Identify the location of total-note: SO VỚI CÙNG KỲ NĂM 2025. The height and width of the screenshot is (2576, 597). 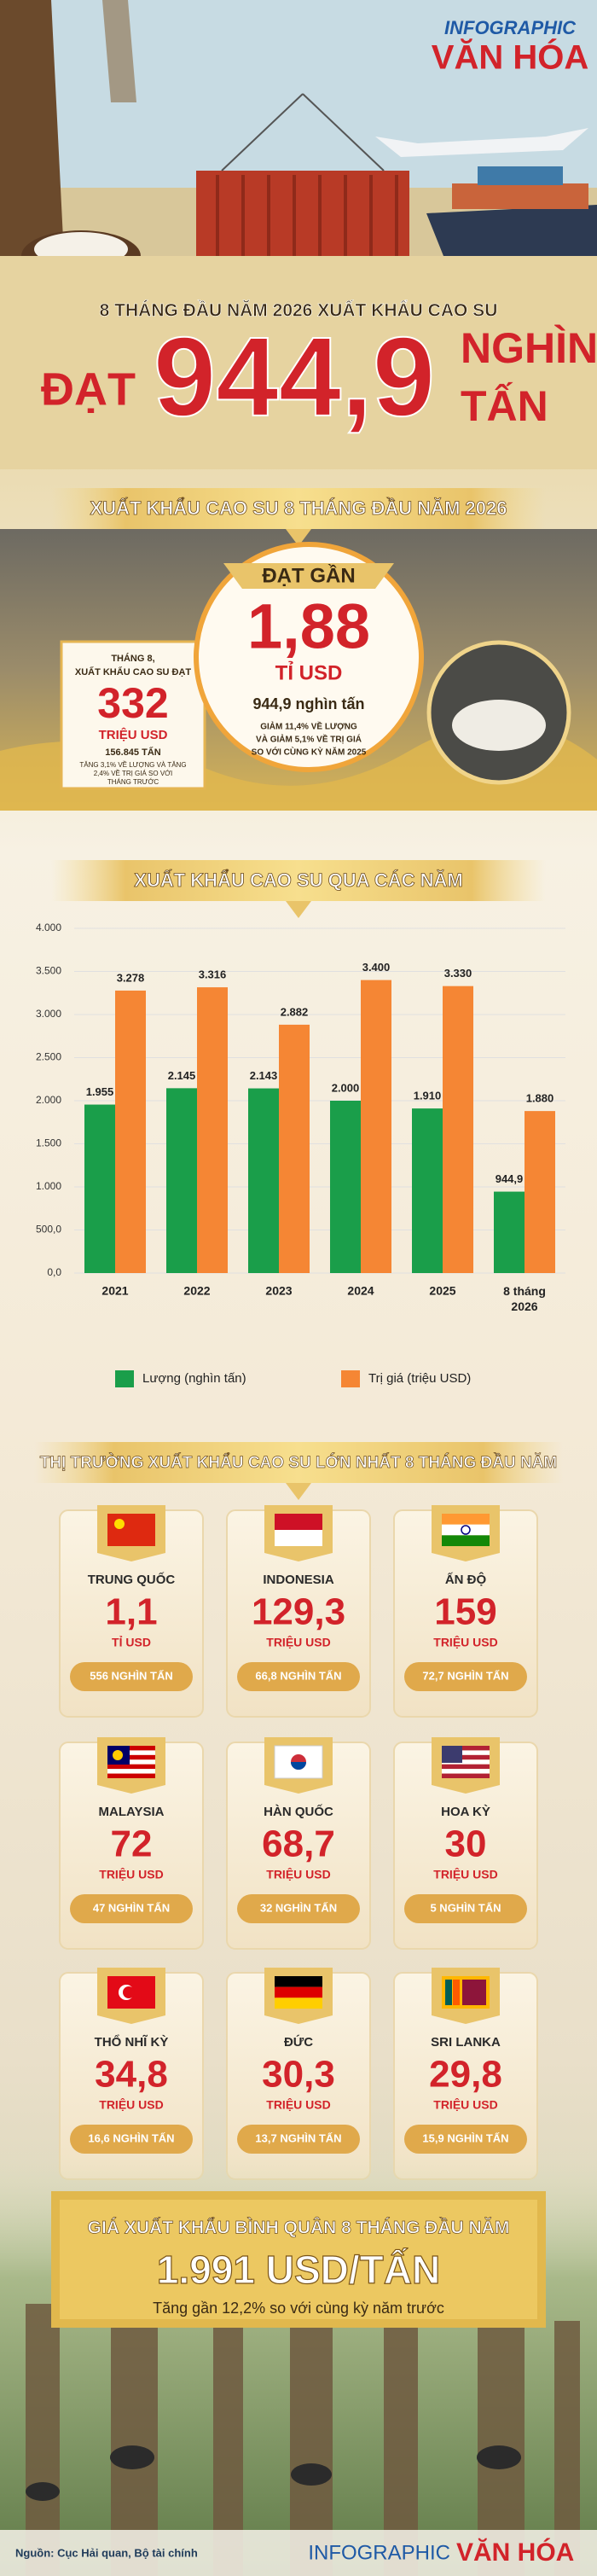
(309, 752).